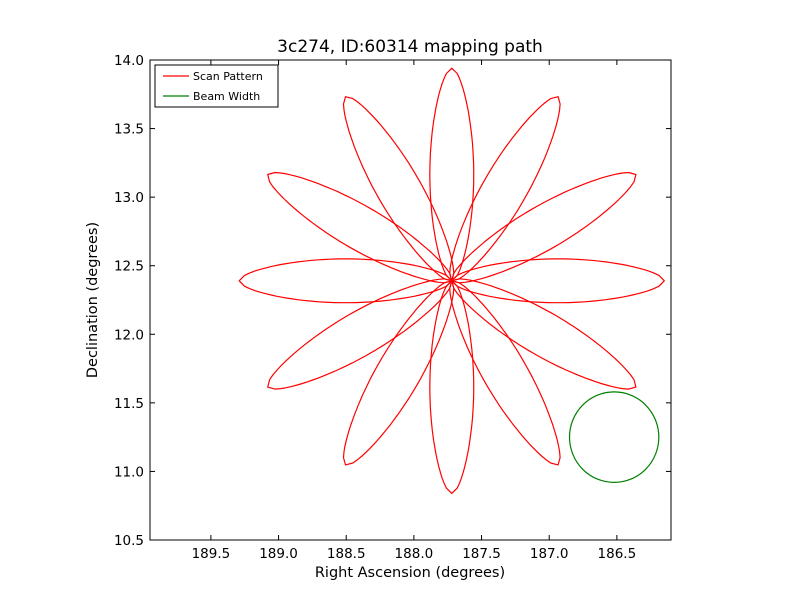 This screenshot has width=800, height=600. I want to click on chart-title: 3c274, ID:60314 mapping path, so click(410, 47).